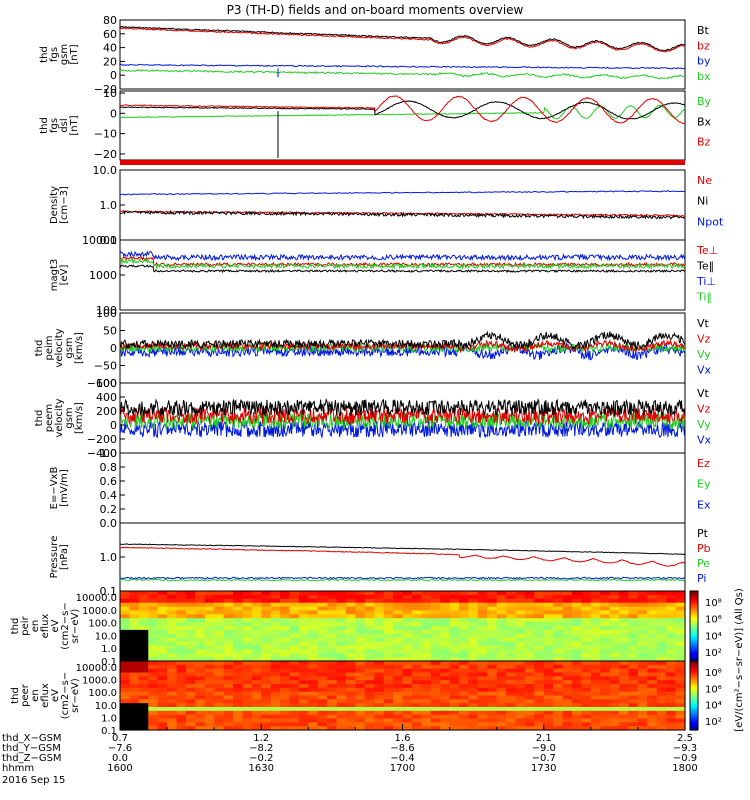 Image resolution: width=750 pixels, height=800 pixels. Describe the element at coordinates (402, 162) in the screenshot. I see `flag-bar` at that location.